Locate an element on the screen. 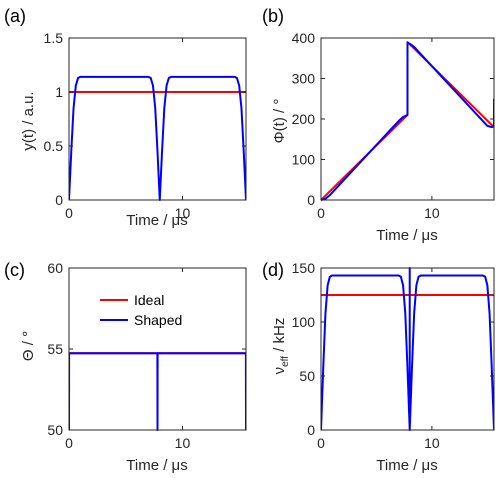  xtick-label-a: 10 is located at coordinates (183, 213).